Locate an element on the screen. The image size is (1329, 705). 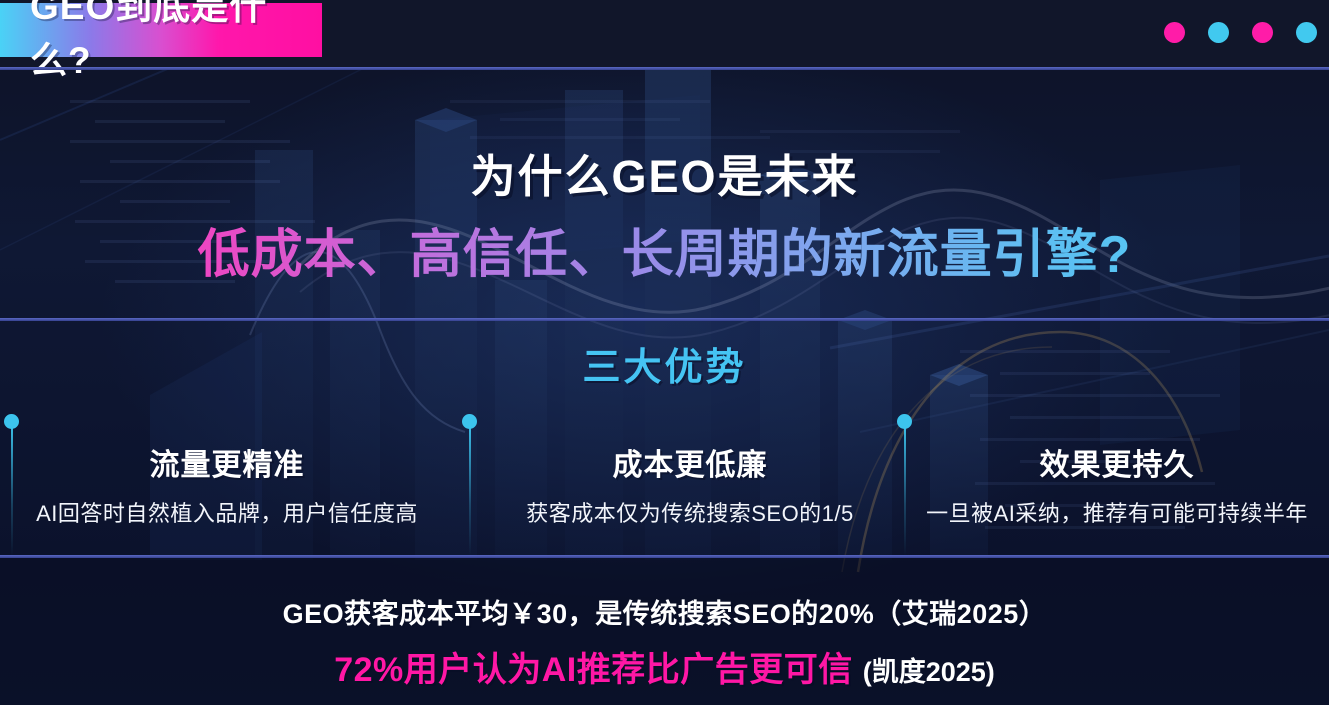
advantage-desc: AI回答时自然植入品牌，用户信任度高 is located at coordinates (227, 513).